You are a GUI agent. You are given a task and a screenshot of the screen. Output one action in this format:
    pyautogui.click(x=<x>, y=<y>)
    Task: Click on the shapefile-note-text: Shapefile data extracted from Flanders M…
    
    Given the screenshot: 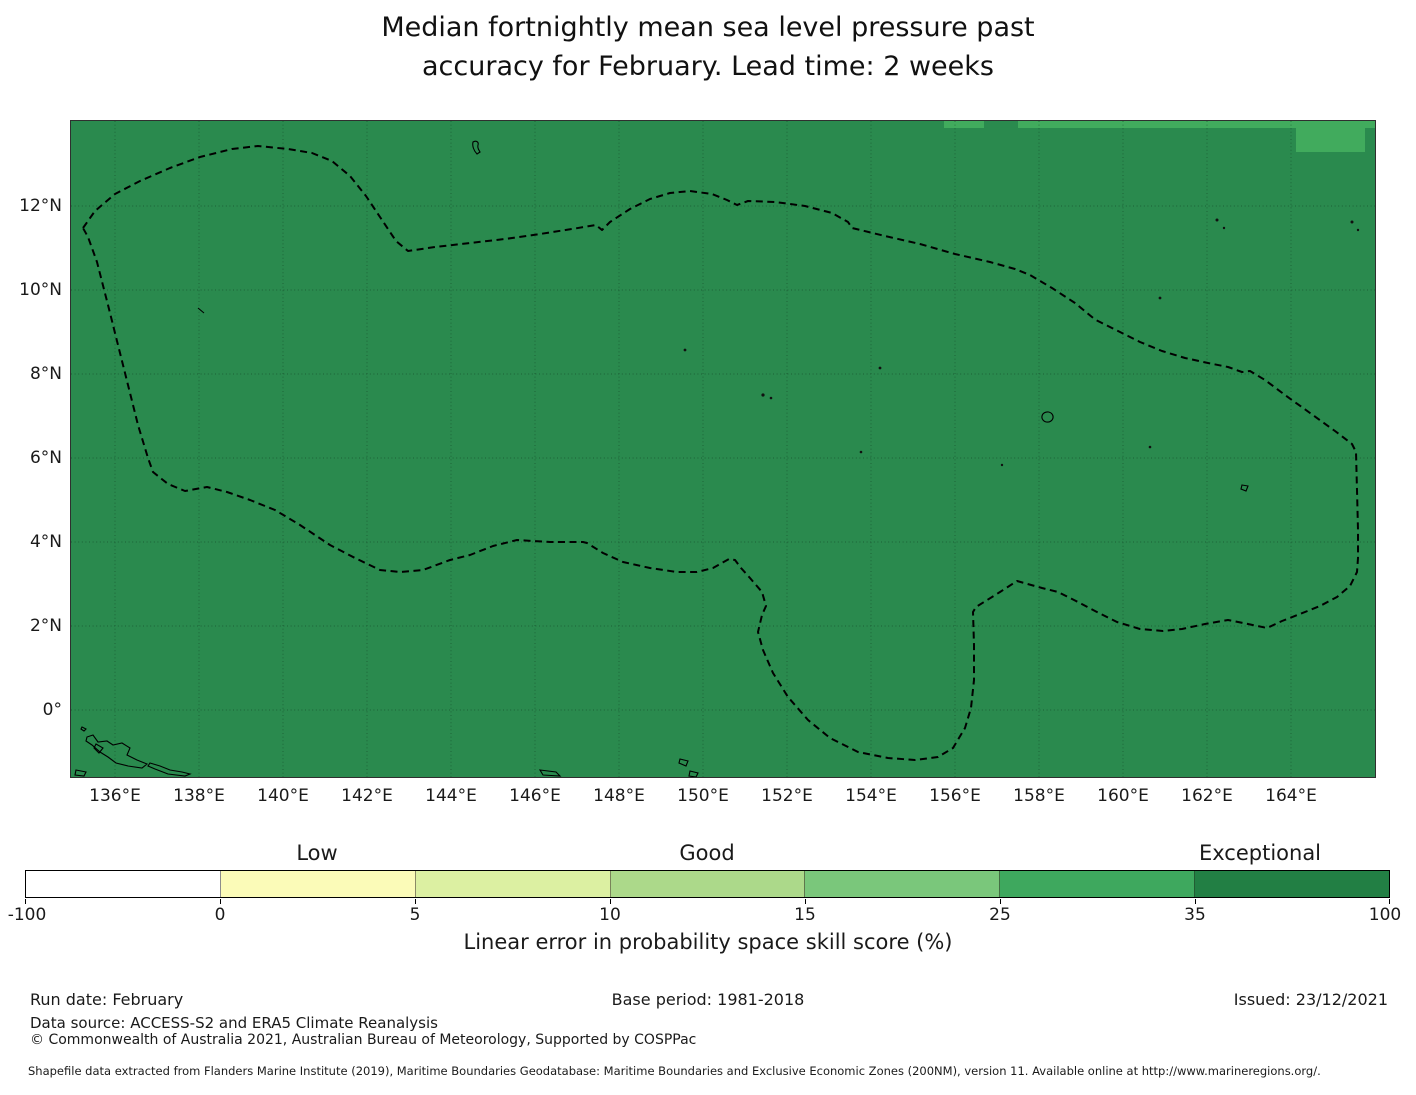 What is the action you would take?
    pyautogui.click(x=674, y=1071)
    